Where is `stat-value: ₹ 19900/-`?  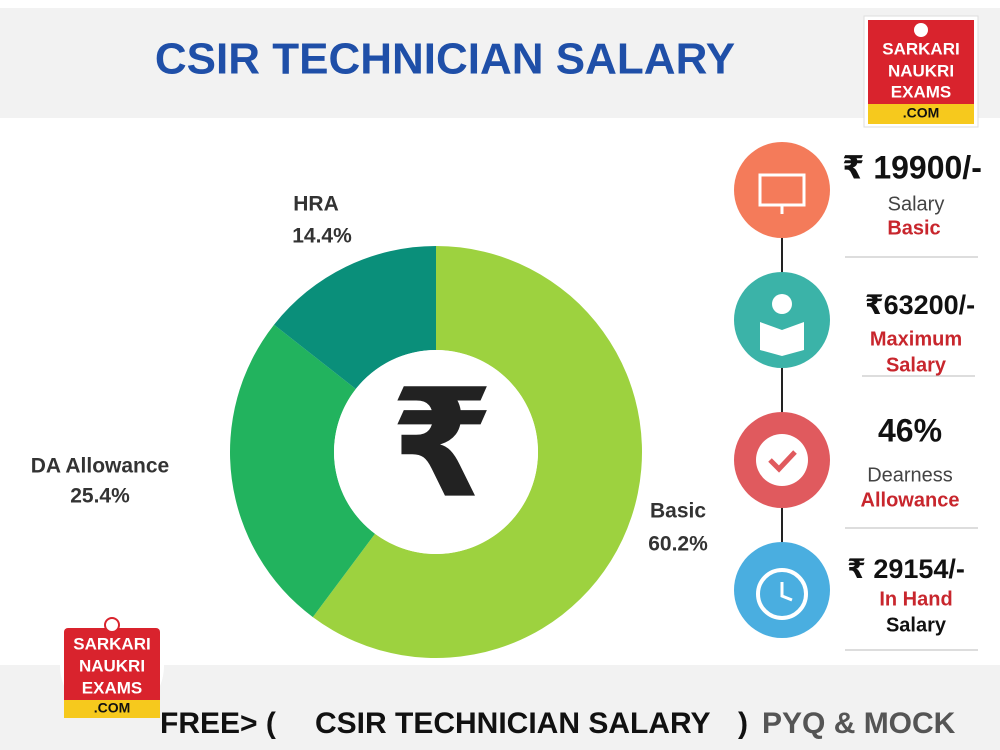 stat-value: ₹ 19900/- is located at coordinates (912, 167).